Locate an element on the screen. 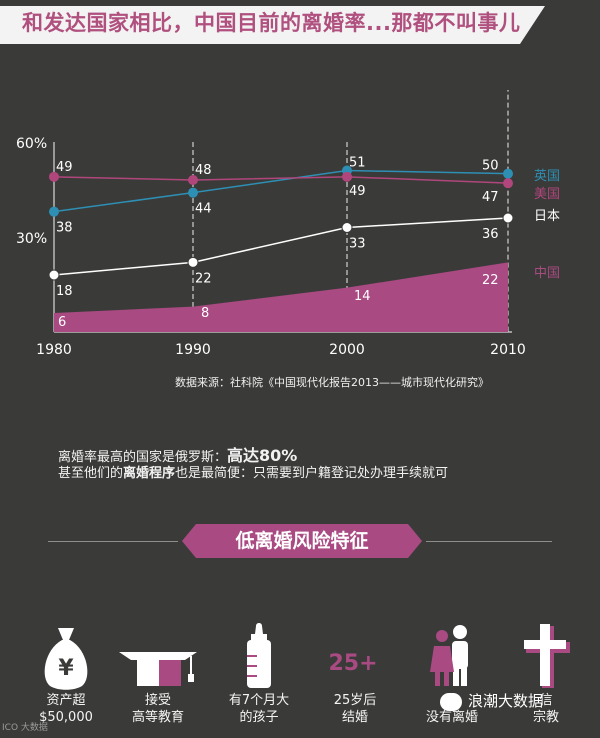 Image resolution: width=600 pixels, height=738 pixels. feature-age-line1: 25岁后 is located at coordinates (355, 700).